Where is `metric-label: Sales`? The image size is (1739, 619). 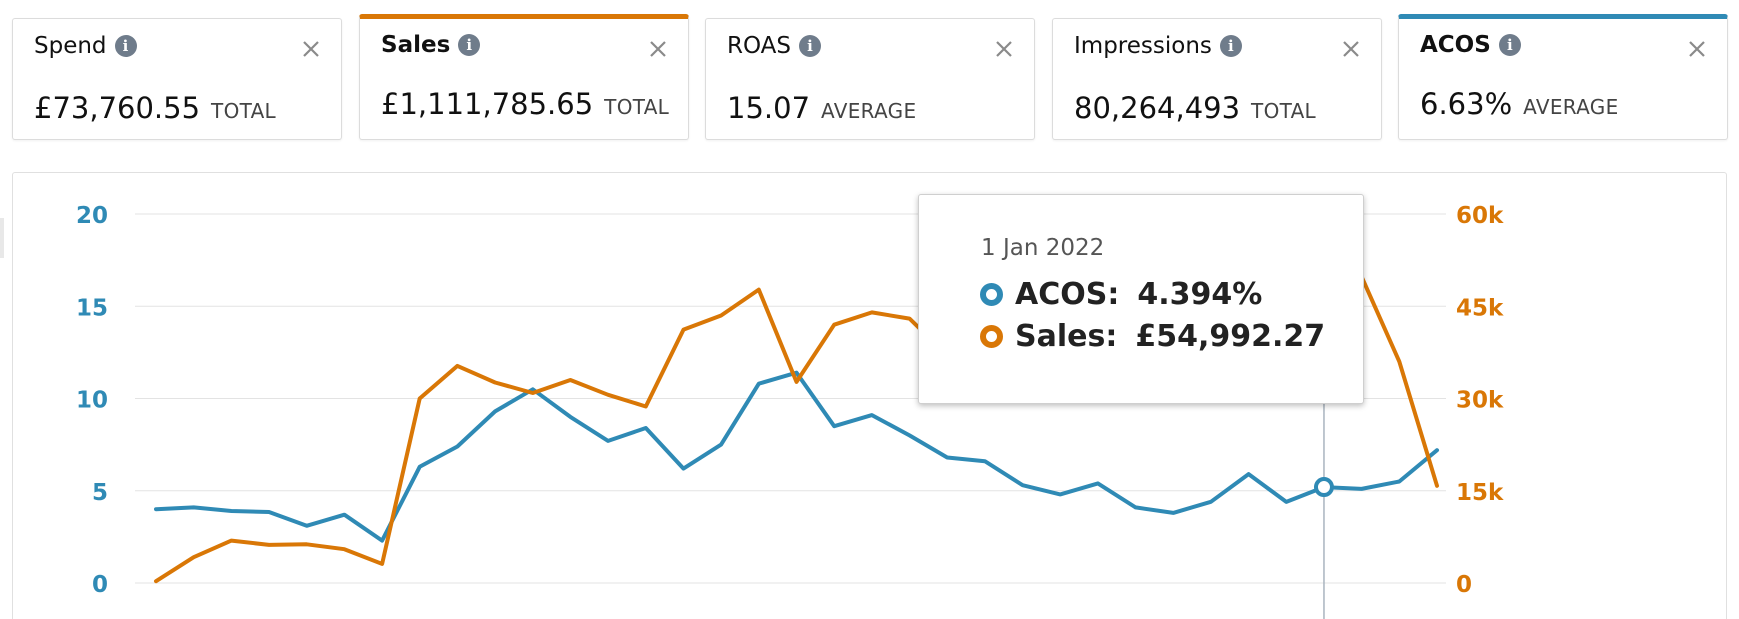
metric-label: Sales is located at coordinates (416, 45).